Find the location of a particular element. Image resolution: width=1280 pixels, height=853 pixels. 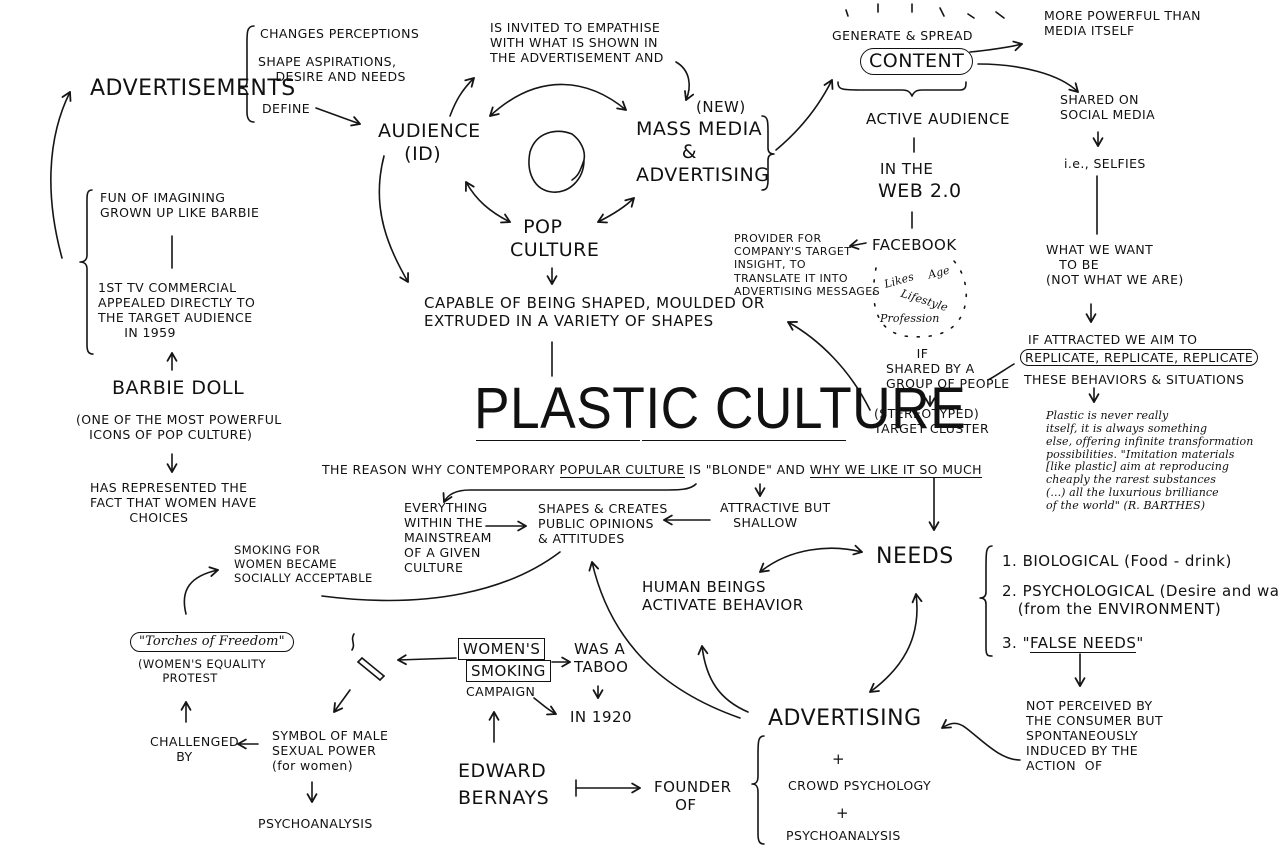

mass-media-label: MASS MEDIA & ADVERTISING is located at coordinates (703, 152).